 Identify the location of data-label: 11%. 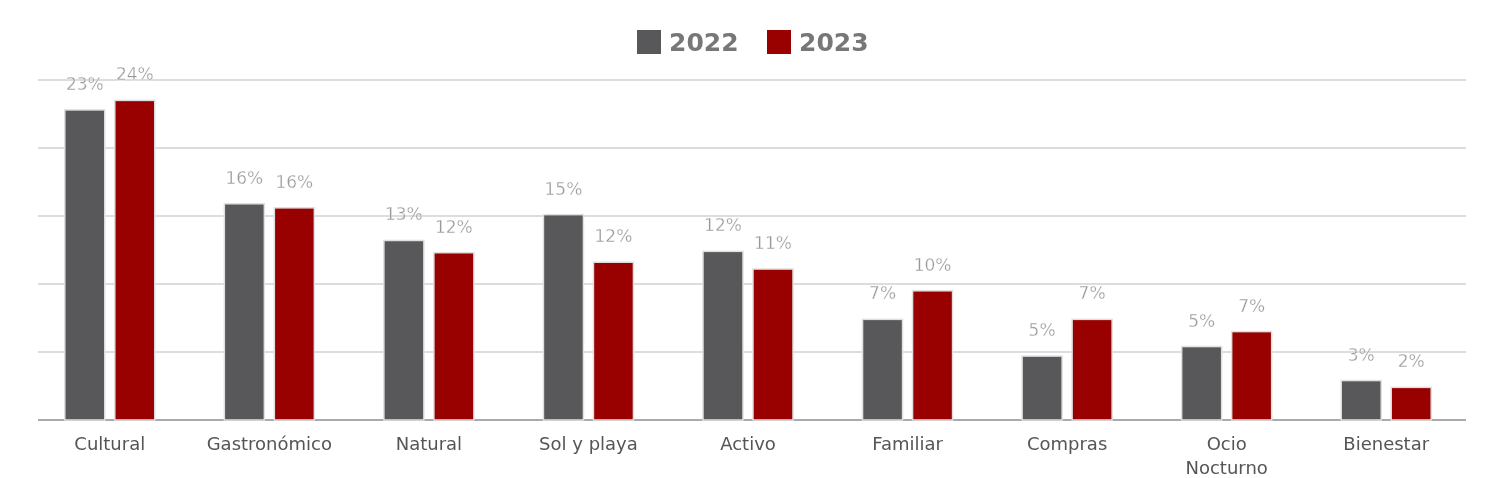
(773, 243).